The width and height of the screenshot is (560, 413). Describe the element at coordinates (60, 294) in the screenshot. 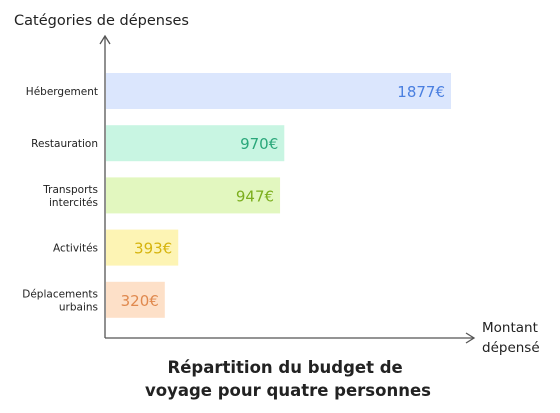

I see `category-label-line: Déplacements` at that location.